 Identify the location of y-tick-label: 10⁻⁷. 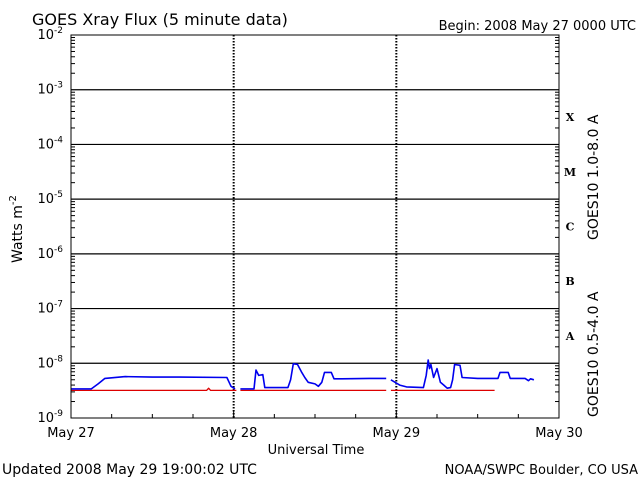
(50, 308).